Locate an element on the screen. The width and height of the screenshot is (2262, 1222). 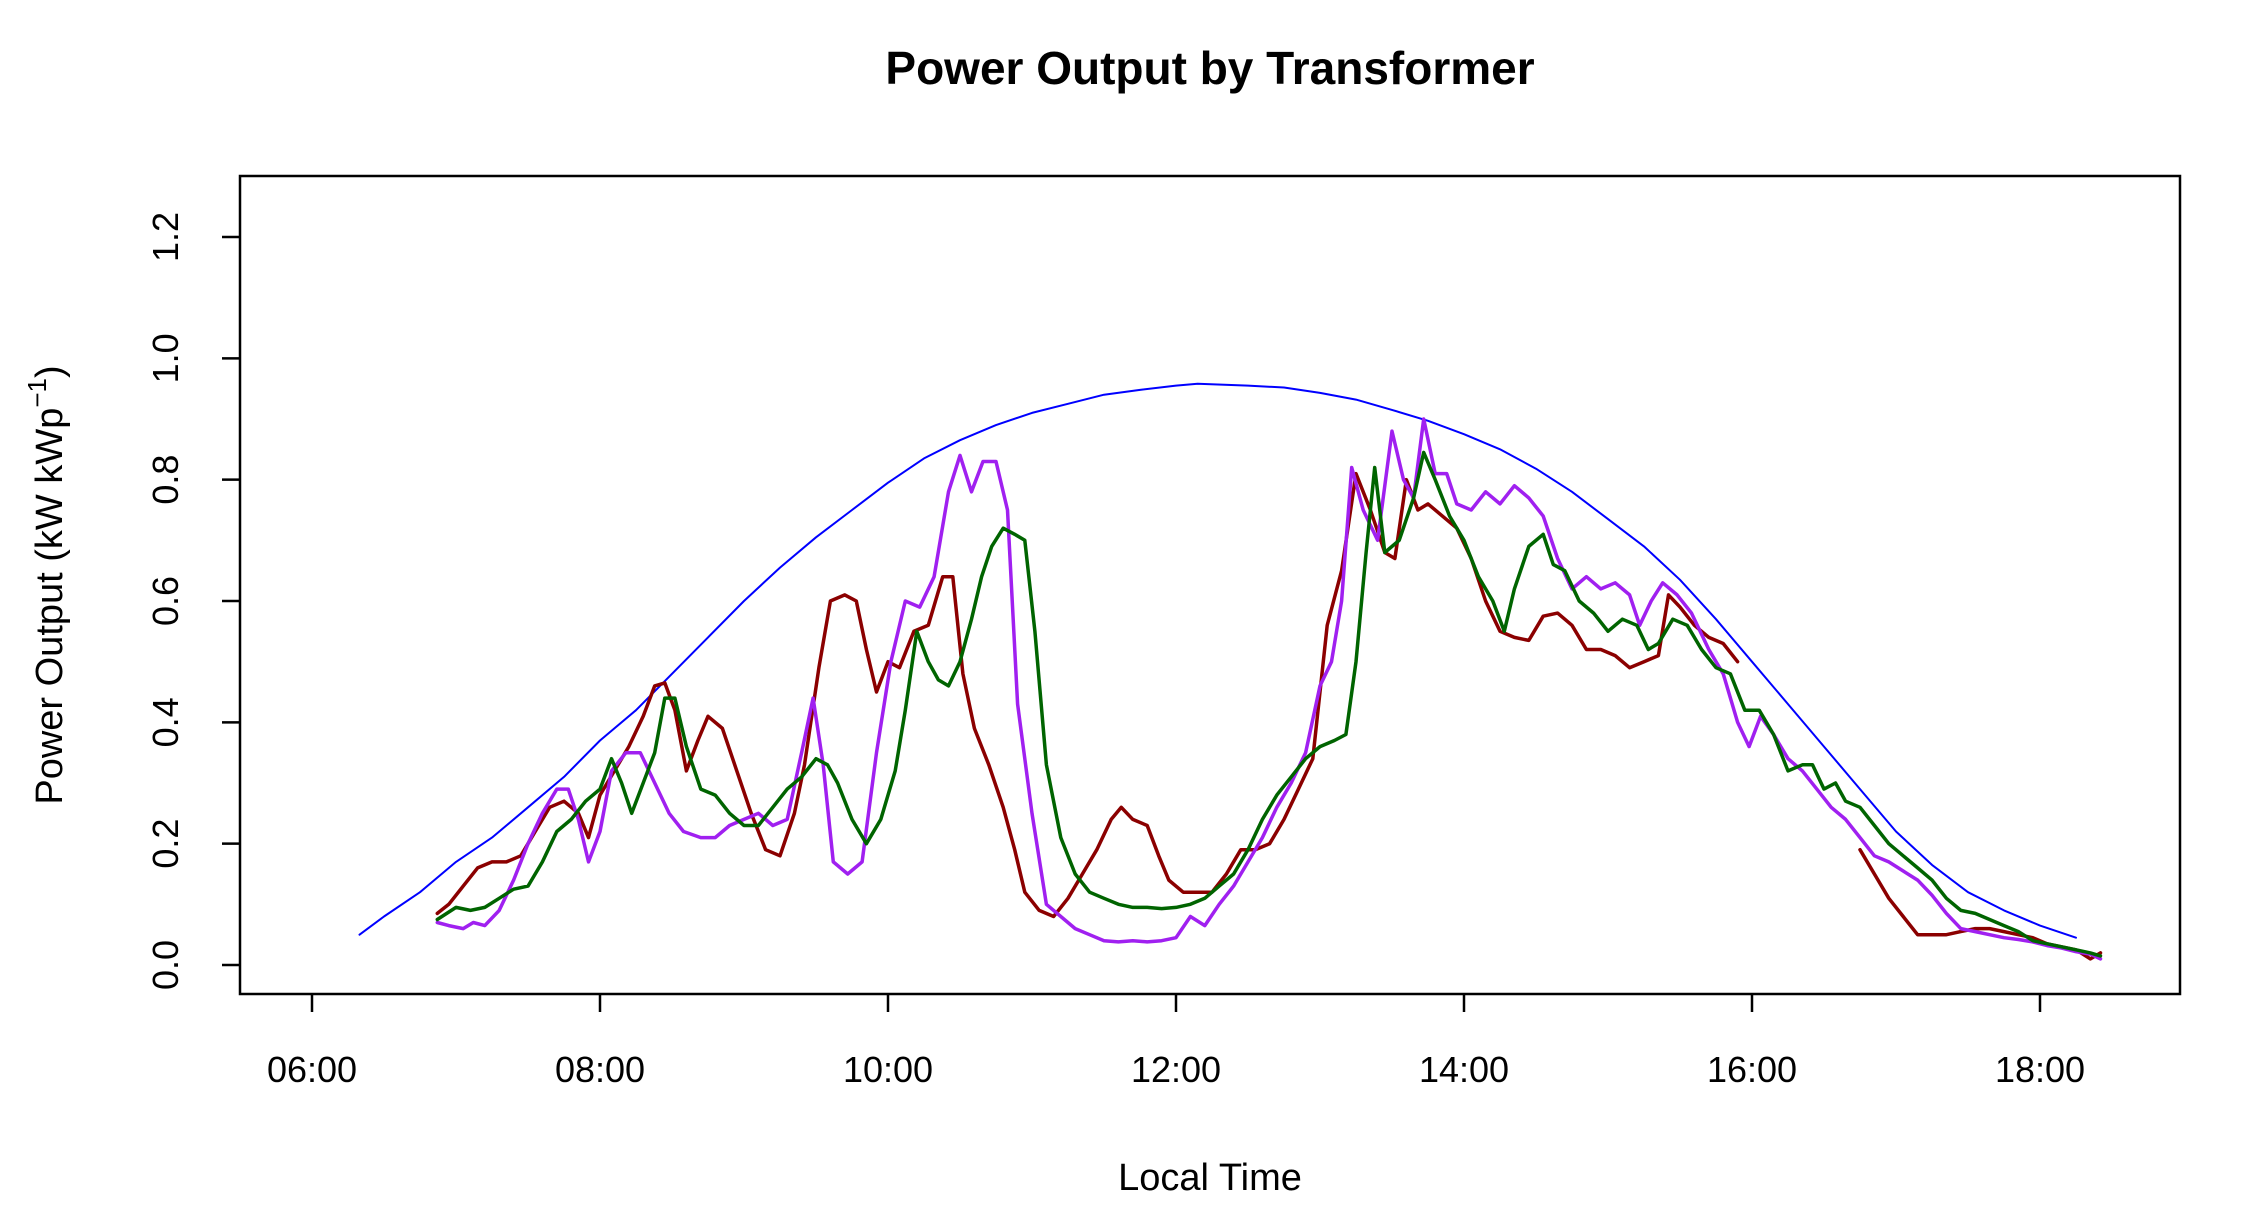
y-tick-label: 1.0 is located at coordinates (165, 358).